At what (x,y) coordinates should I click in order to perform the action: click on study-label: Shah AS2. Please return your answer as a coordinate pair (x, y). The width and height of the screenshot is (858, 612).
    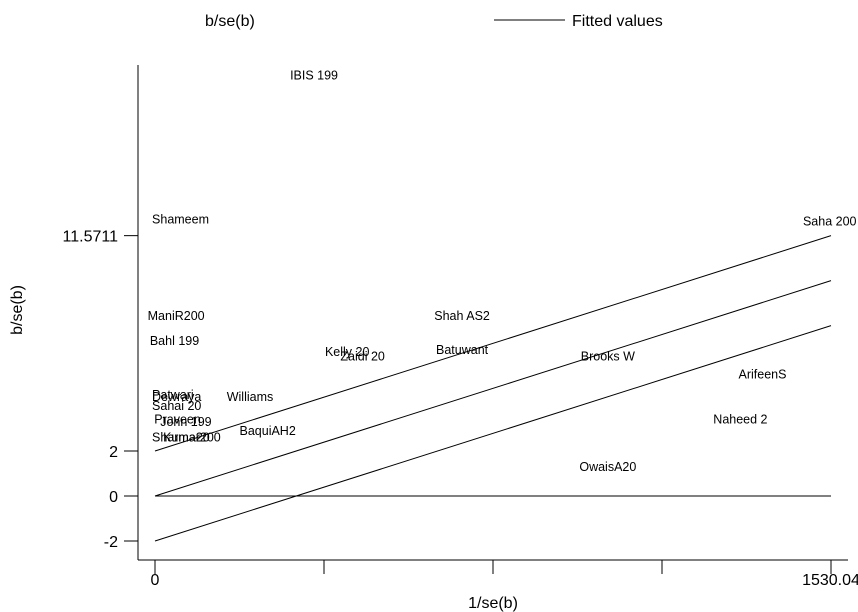
    Looking at the image, I should click on (462, 316).